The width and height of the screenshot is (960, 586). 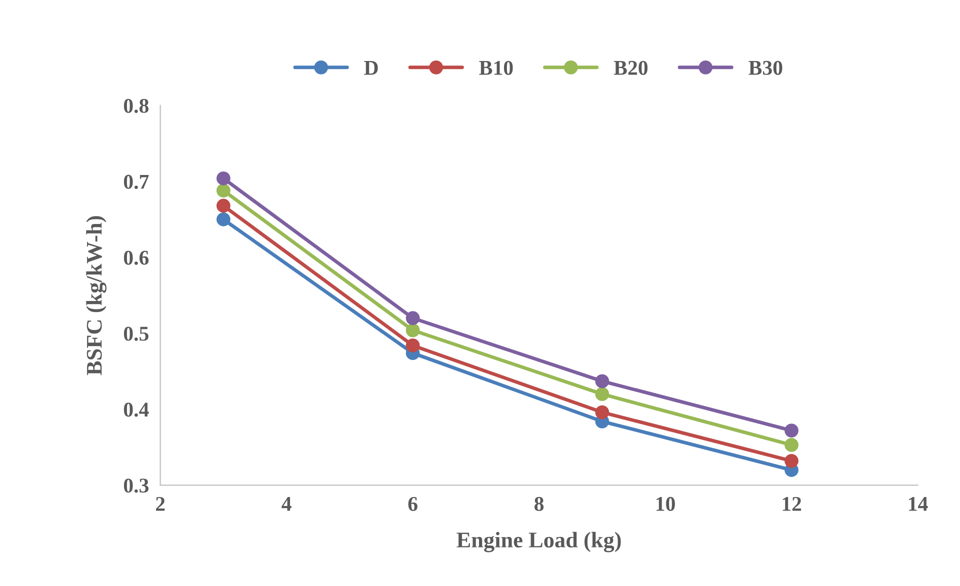 I want to click on x-tick-label: 4, so click(x=287, y=504).